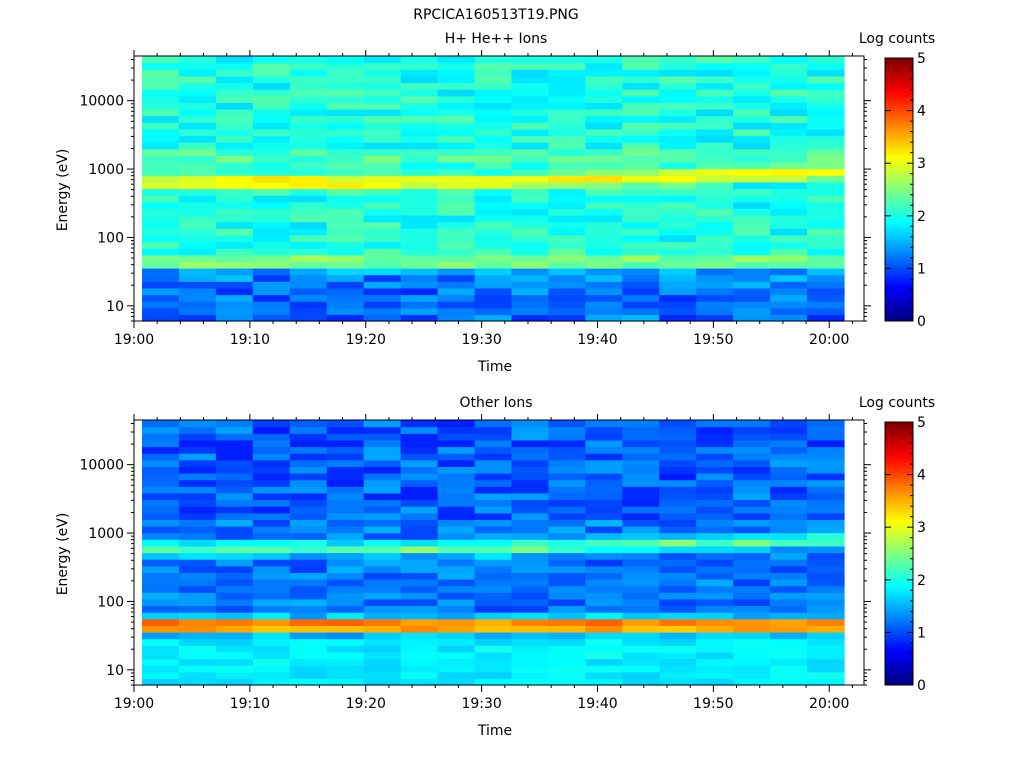 Image resolution: width=1024 pixels, height=768 pixels. What do you see at coordinates (921, 112) in the screenshot?
I see `colorbar-tick-label: 4` at bounding box center [921, 112].